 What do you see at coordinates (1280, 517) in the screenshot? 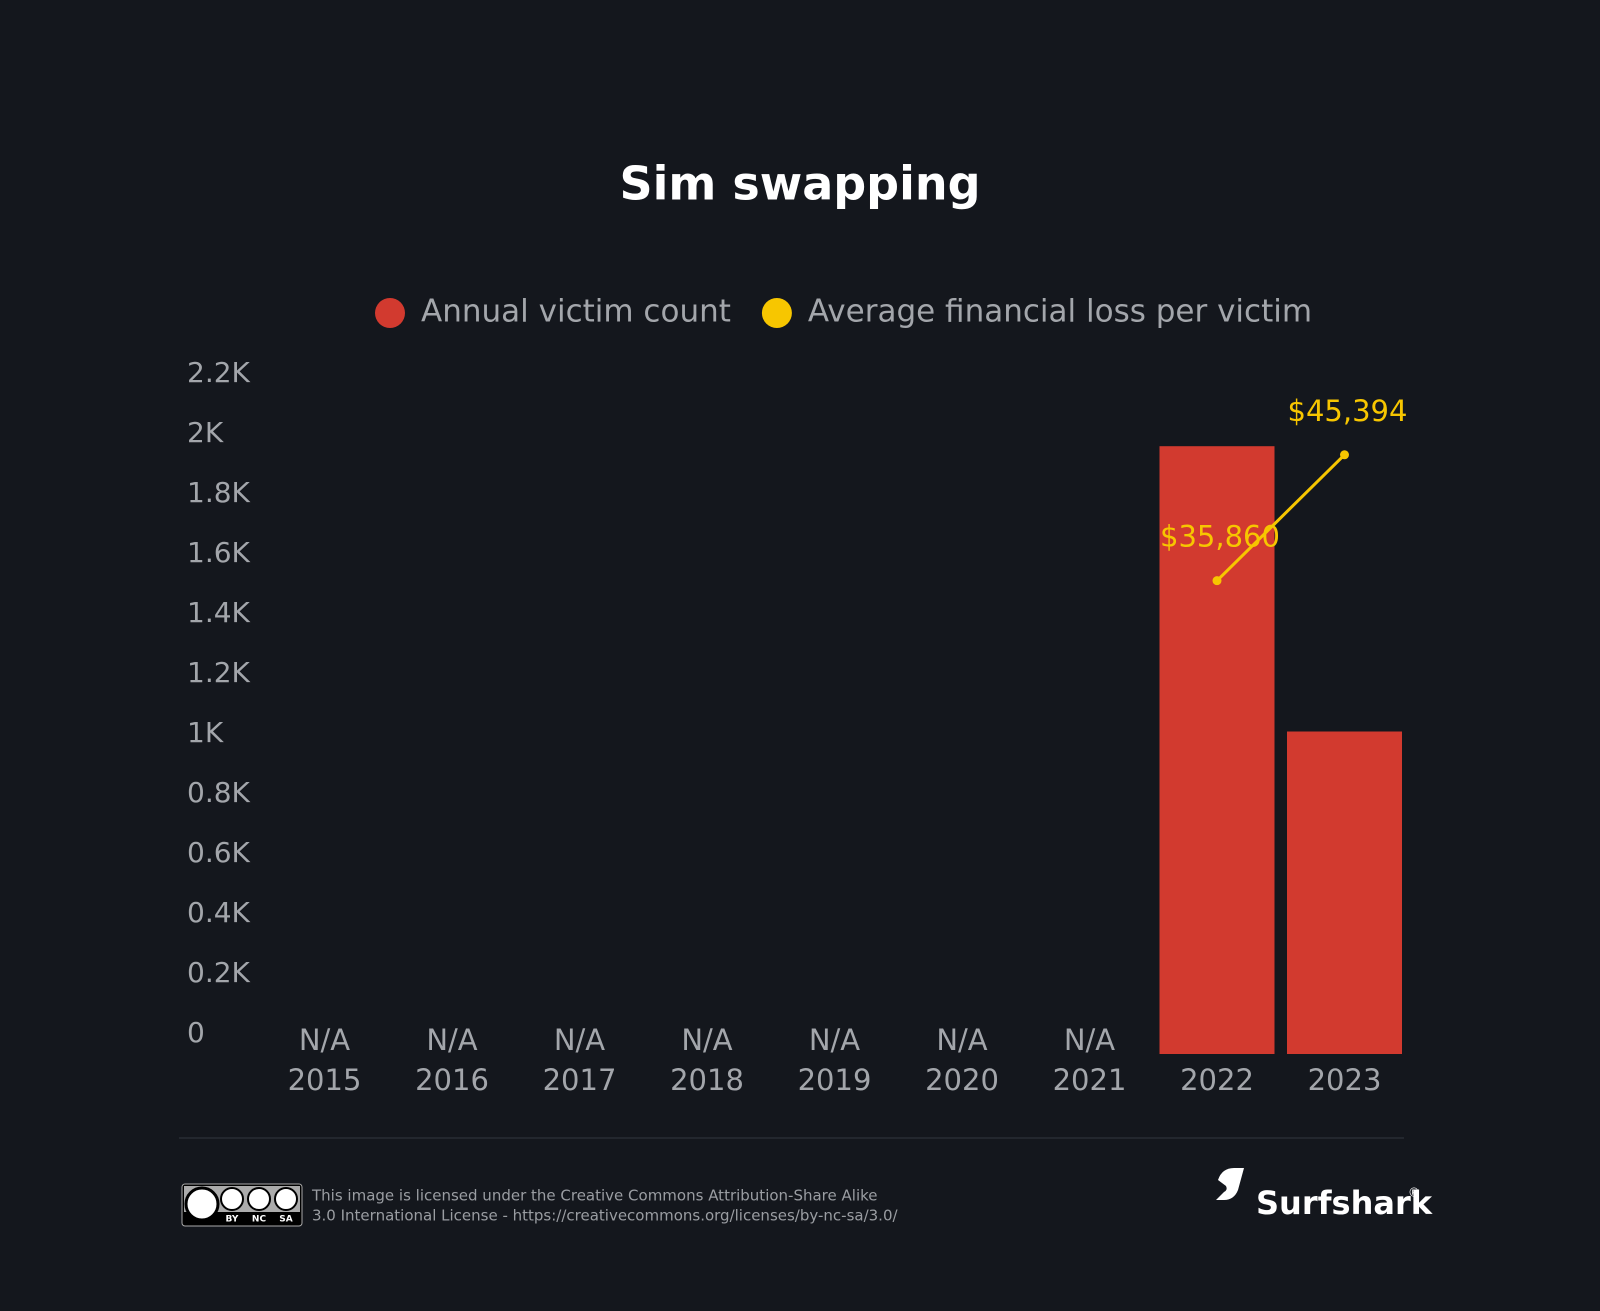
I see `line` at bounding box center [1280, 517].